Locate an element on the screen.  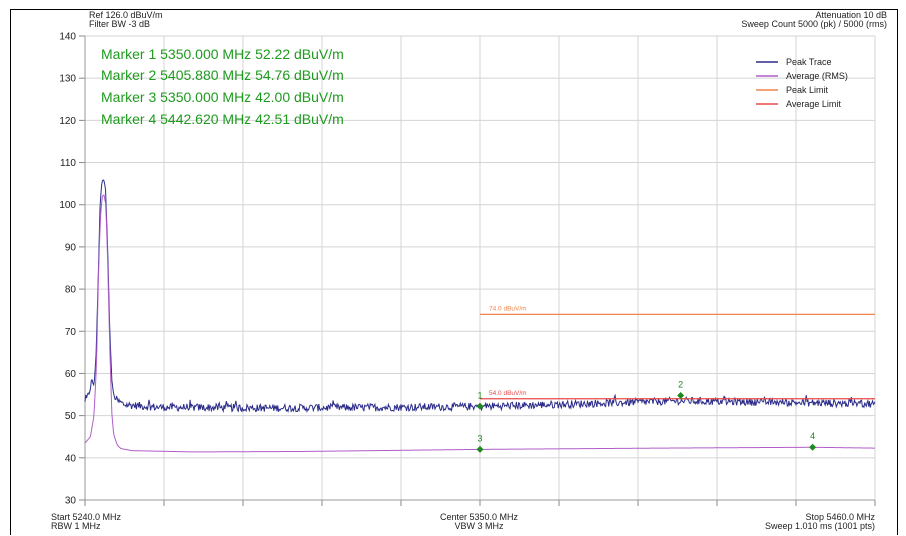
y-tick-label: 40 is located at coordinates (71, 458).